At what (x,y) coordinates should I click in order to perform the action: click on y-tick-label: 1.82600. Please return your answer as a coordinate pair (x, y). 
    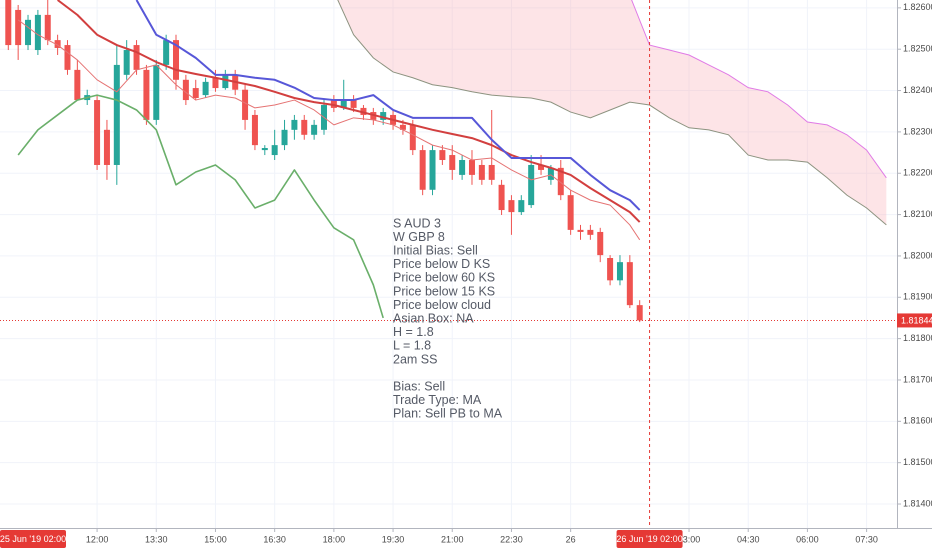
    Looking at the image, I should click on (917, 7).